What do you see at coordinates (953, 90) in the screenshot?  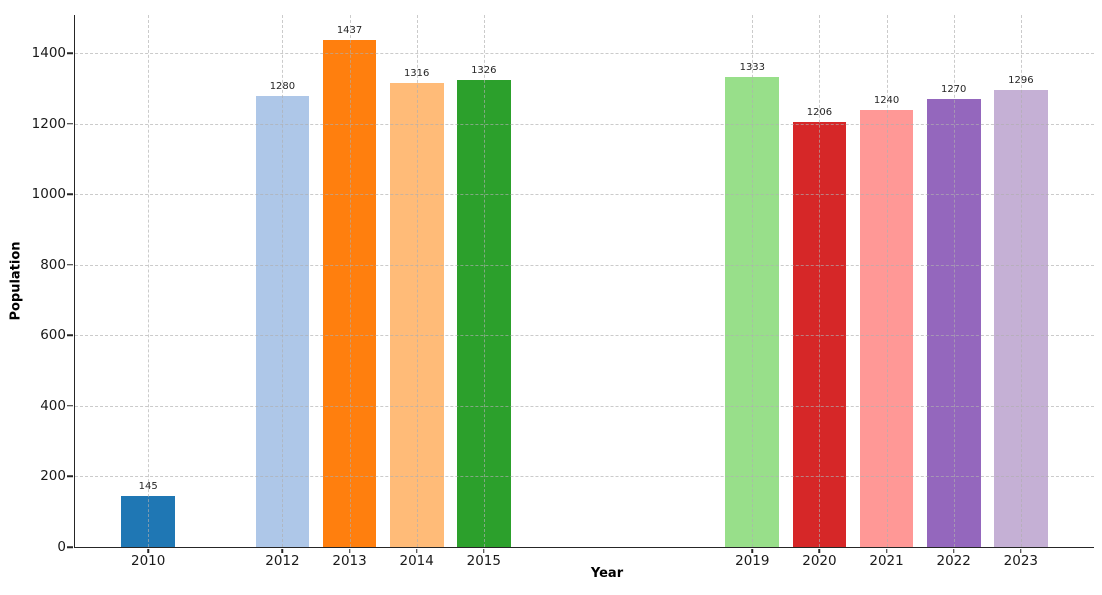 I see `bar-value-label: 1270` at bounding box center [953, 90].